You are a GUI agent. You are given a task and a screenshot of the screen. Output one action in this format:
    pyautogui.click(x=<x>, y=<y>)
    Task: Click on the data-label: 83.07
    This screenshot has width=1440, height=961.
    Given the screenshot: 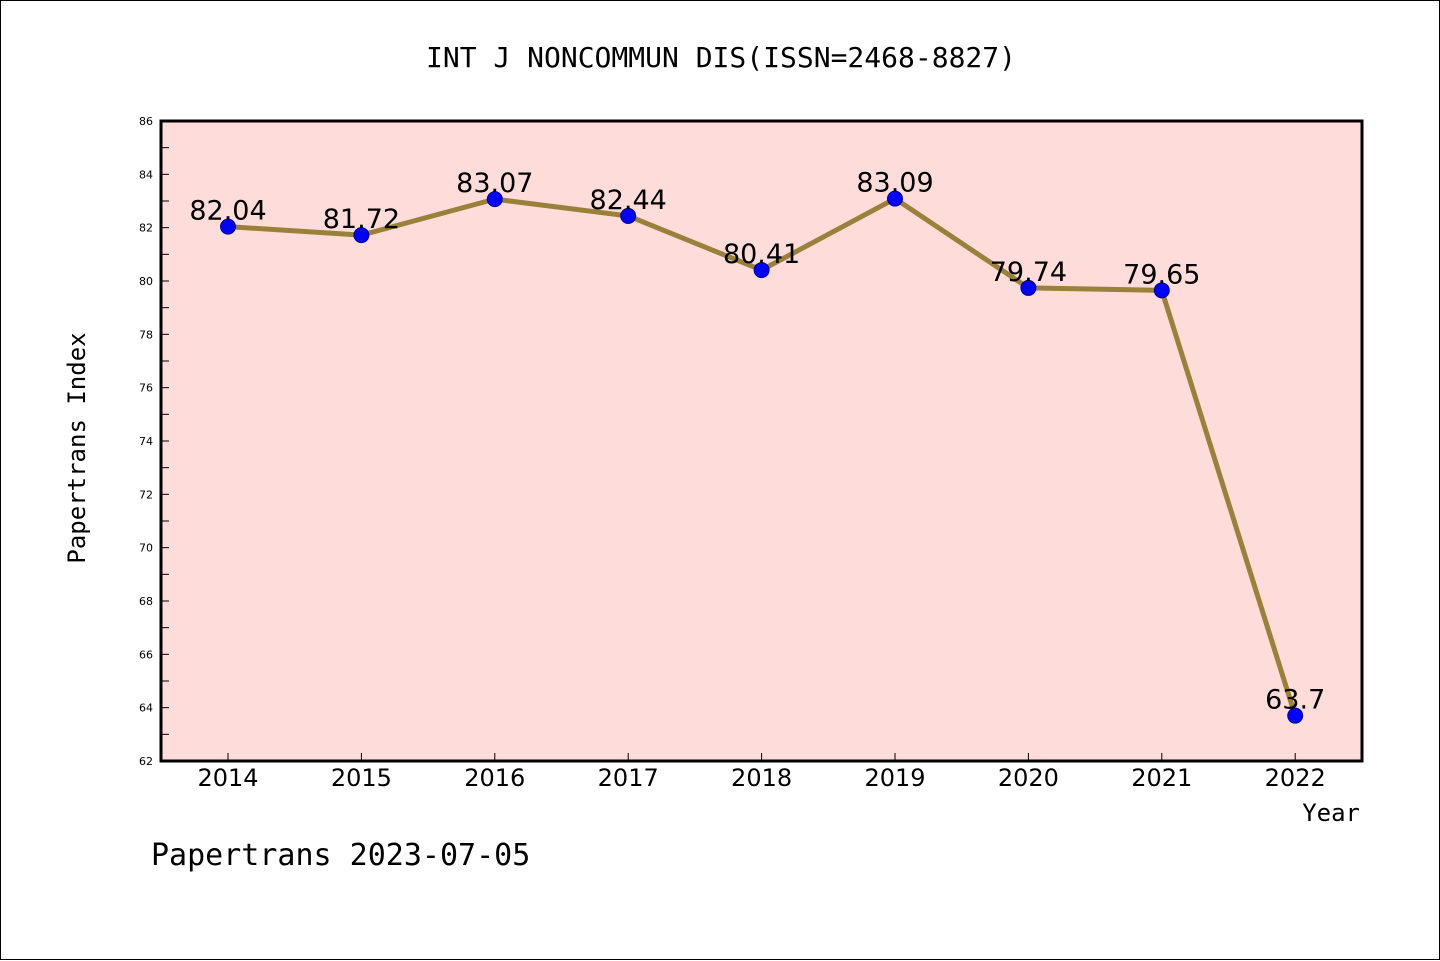 What is the action you would take?
    pyautogui.click(x=494, y=183)
    